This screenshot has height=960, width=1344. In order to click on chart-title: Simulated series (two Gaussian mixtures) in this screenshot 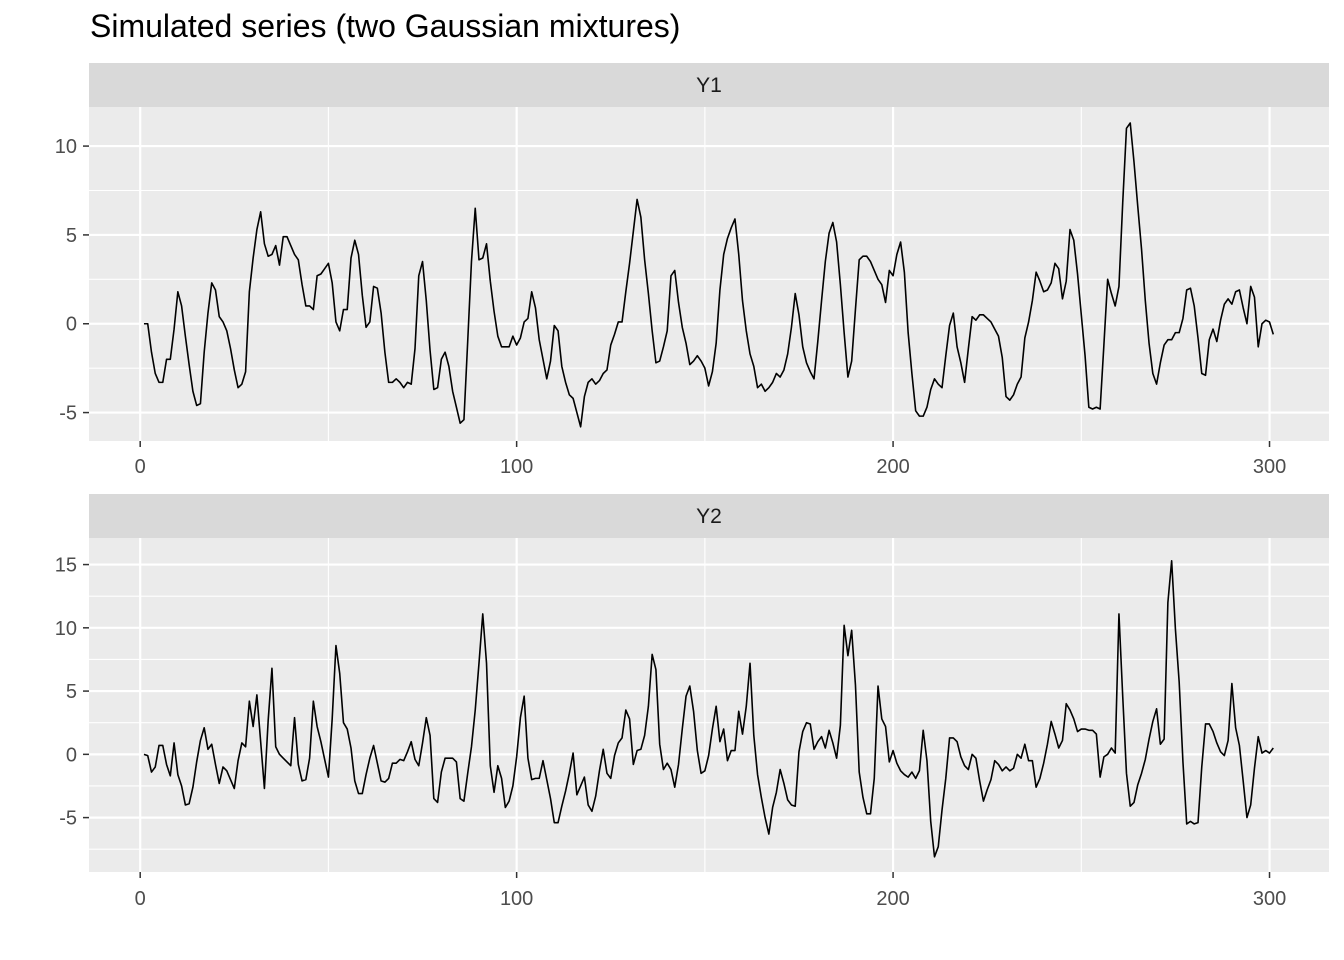, I will do `click(385, 26)`.